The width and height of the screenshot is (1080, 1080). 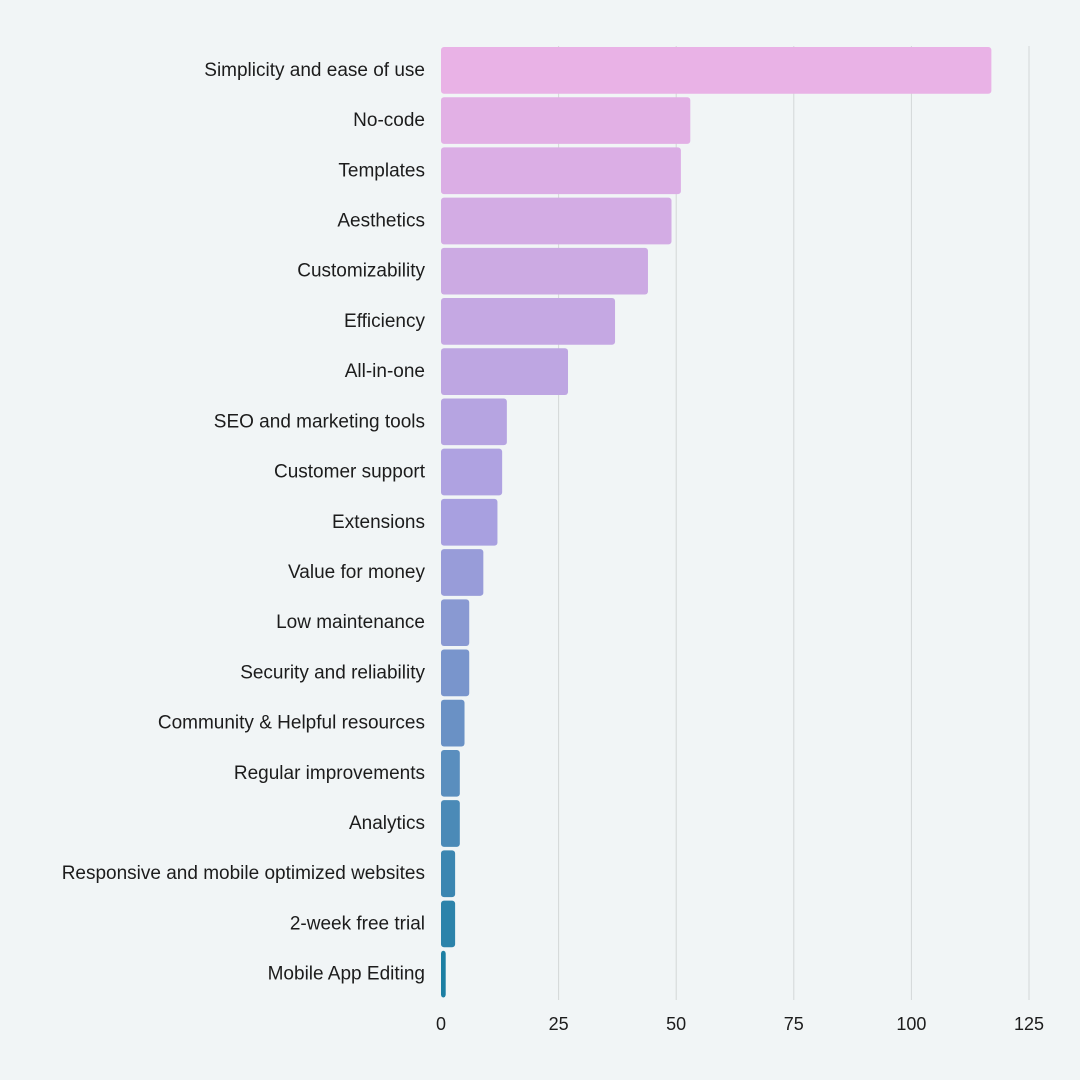 What do you see at coordinates (357, 923) in the screenshot?
I see `category-label-17: 2-week free trial` at bounding box center [357, 923].